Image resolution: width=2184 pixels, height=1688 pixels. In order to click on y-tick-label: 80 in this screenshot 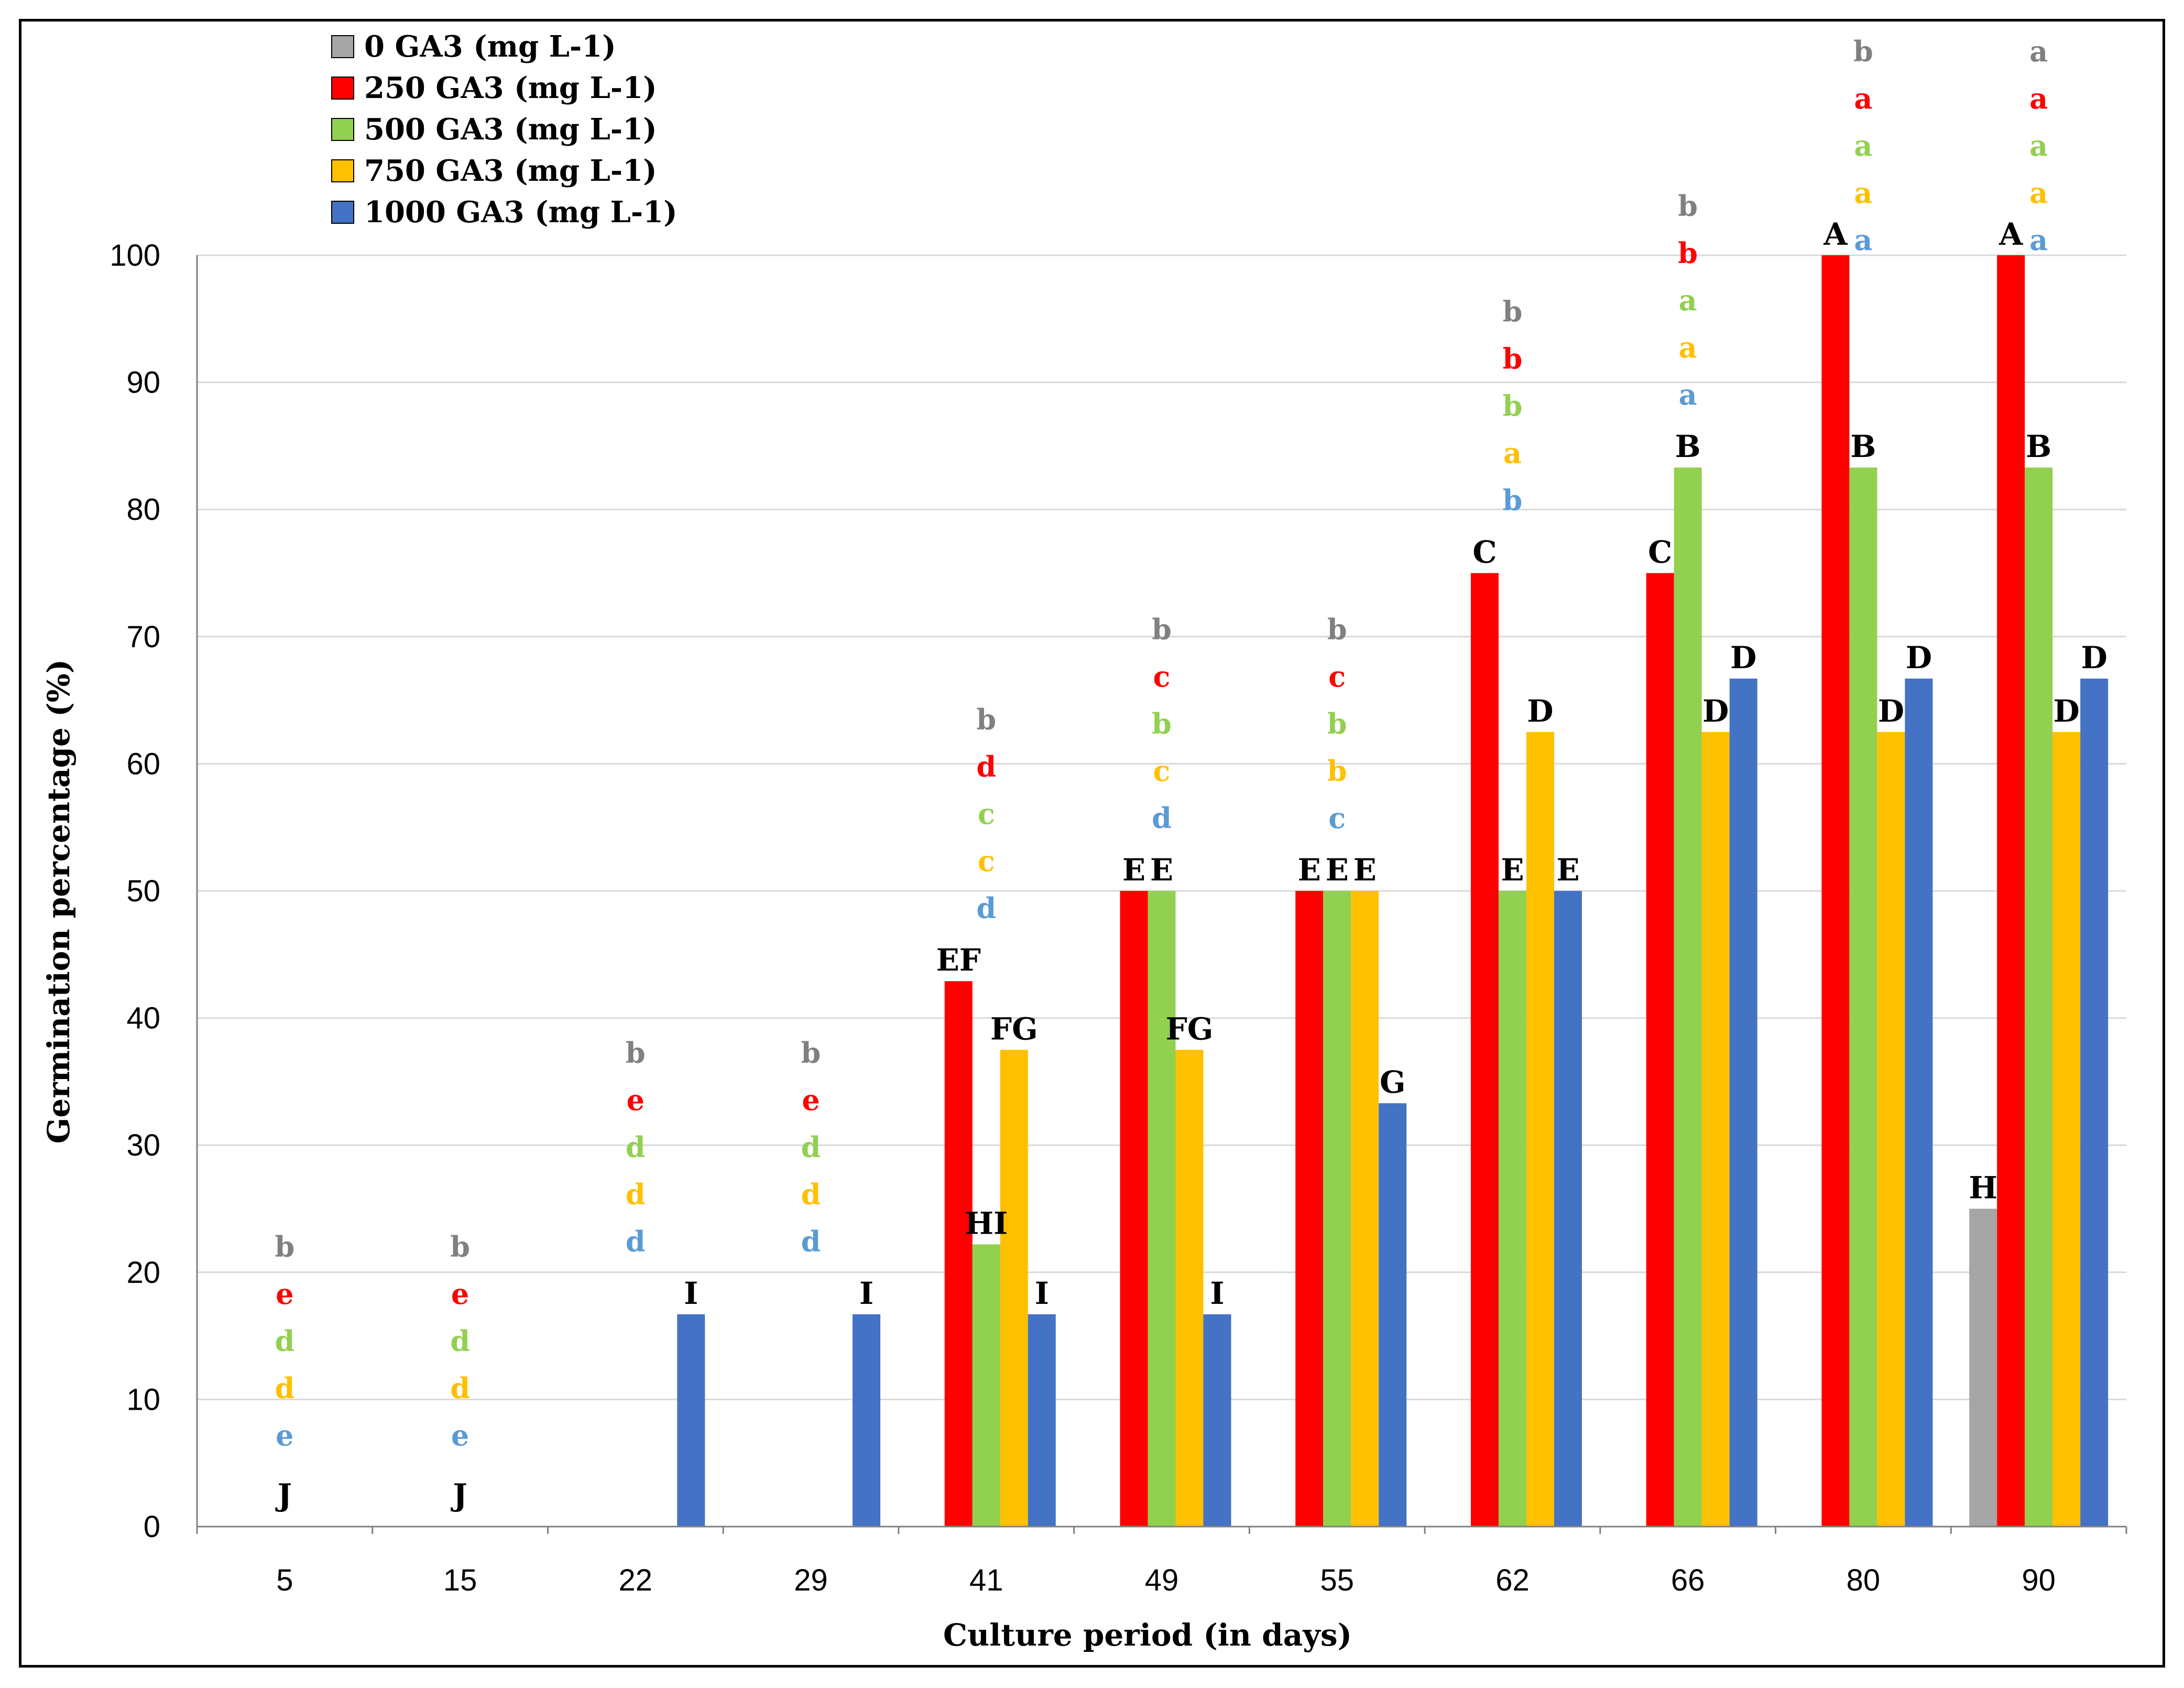, I will do `click(143, 510)`.